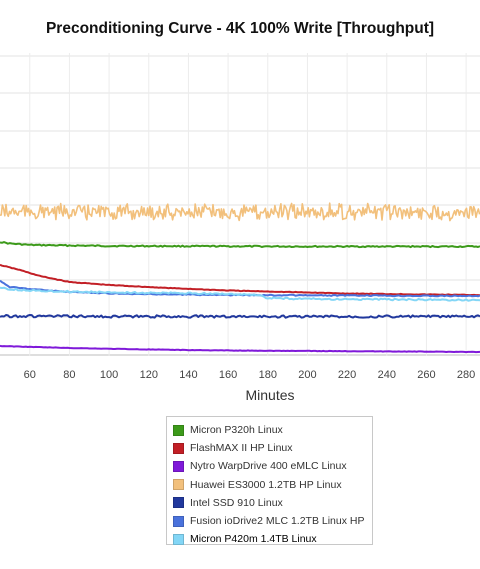 The width and height of the screenshot is (480, 569). Describe the element at coordinates (109, 375) in the screenshot. I see `x-tick-label: 100` at that location.